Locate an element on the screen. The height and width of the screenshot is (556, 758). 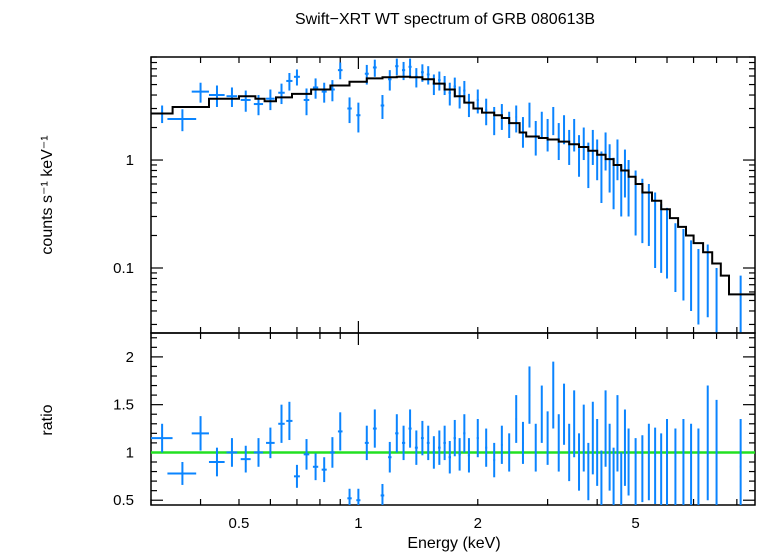
chart-title: Swift−XRT WT spectrum of GRB 080613B is located at coordinates (445, 19).